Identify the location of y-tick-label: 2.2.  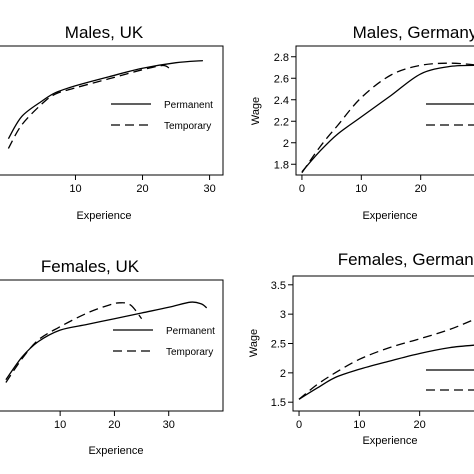
(281, 122).